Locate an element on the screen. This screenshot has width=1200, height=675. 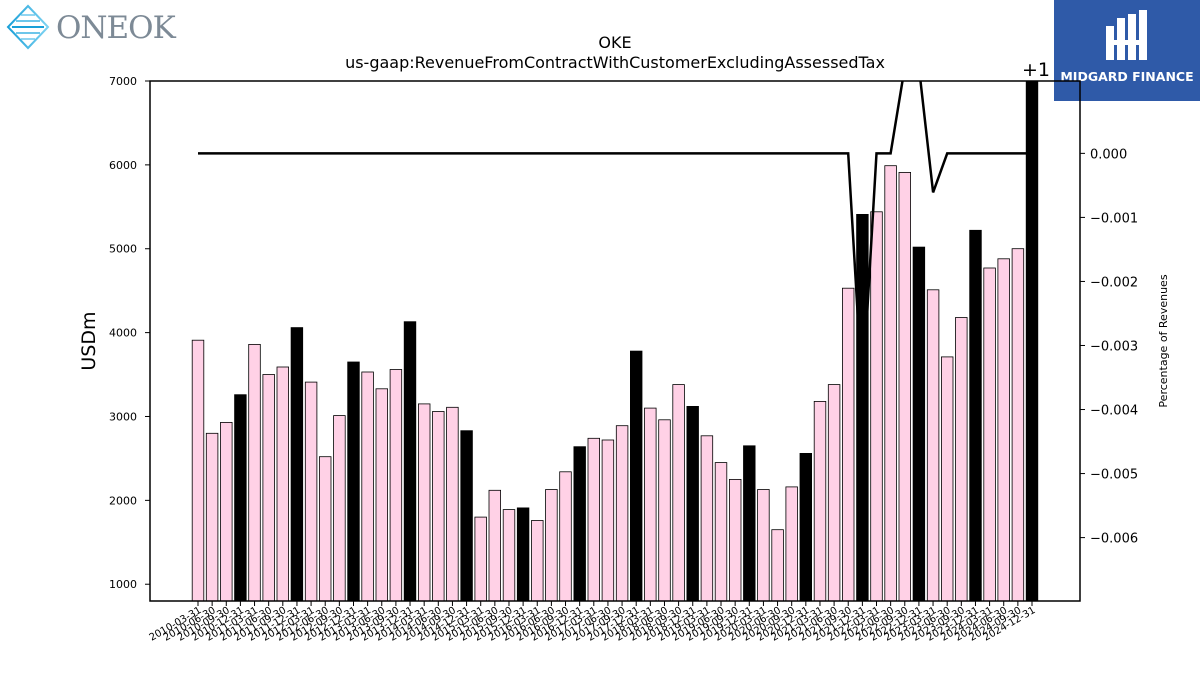
y2-tick-label: −0.005 is located at coordinates (1114, 475).